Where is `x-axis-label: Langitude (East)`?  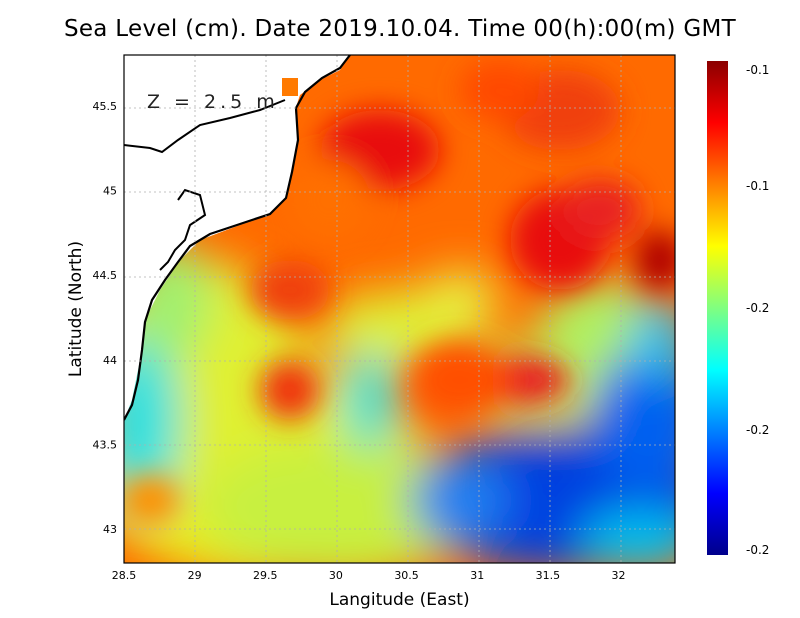 x-axis-label: Langitude (East) is located at coordinates (399, 600).